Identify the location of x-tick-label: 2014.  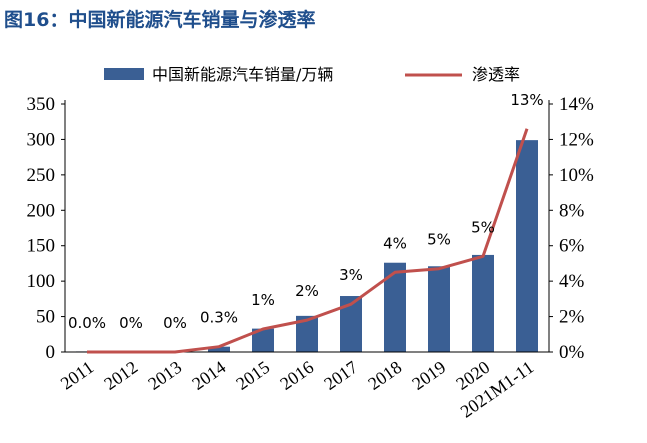
(208, 375).